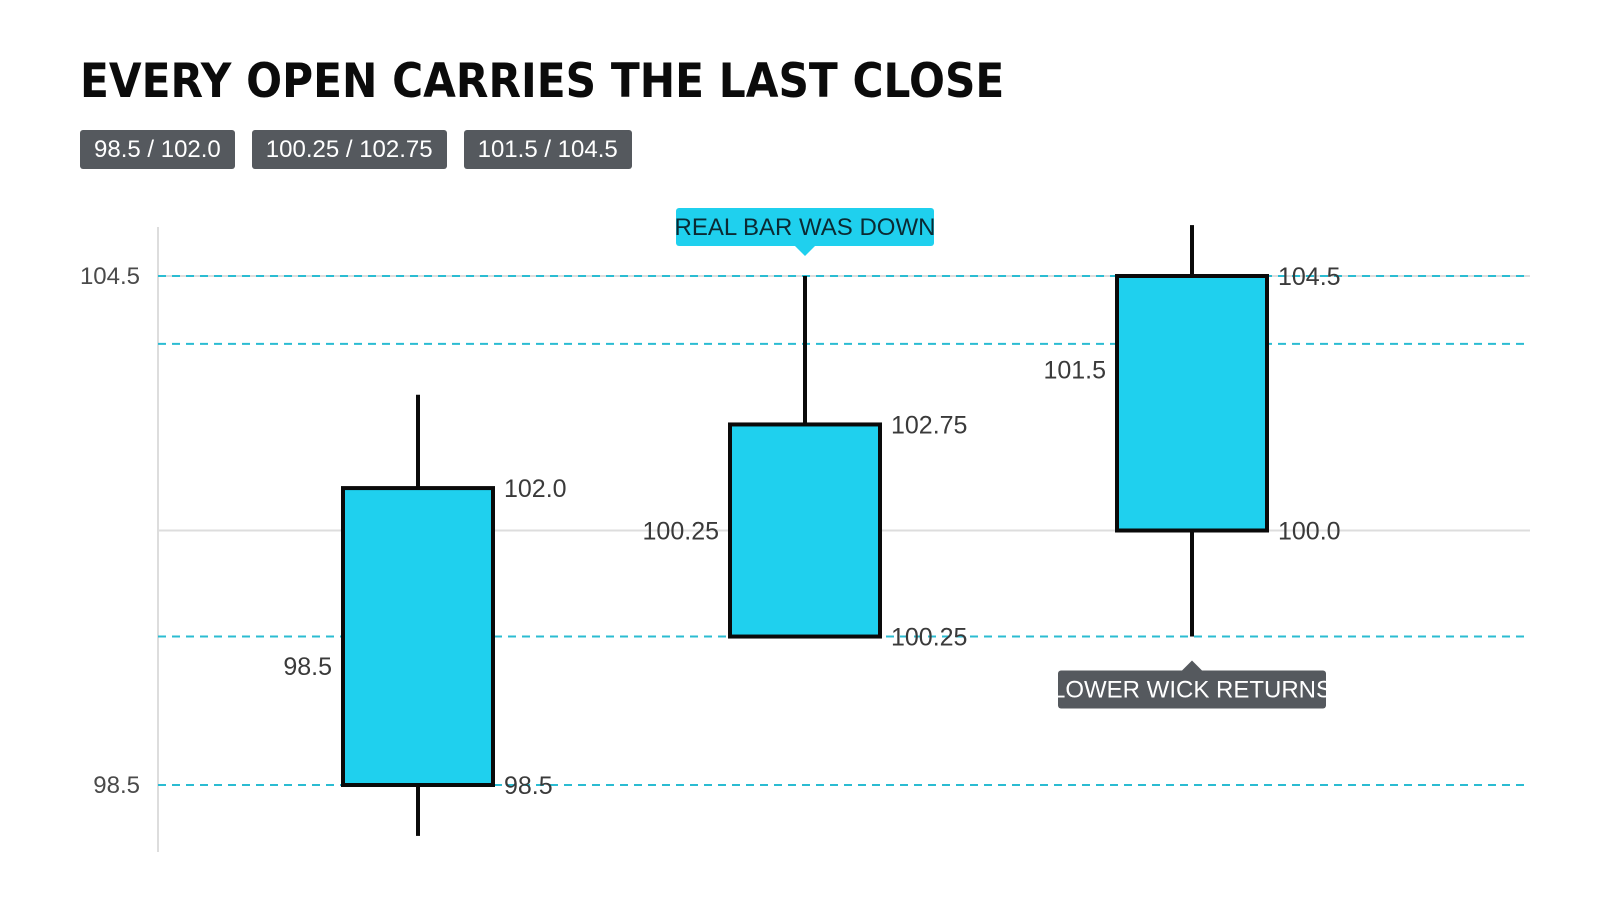  I want to click on chart-title: EVERY OPEN CARRIES THE LAST CLOSE, so click(542, 81).